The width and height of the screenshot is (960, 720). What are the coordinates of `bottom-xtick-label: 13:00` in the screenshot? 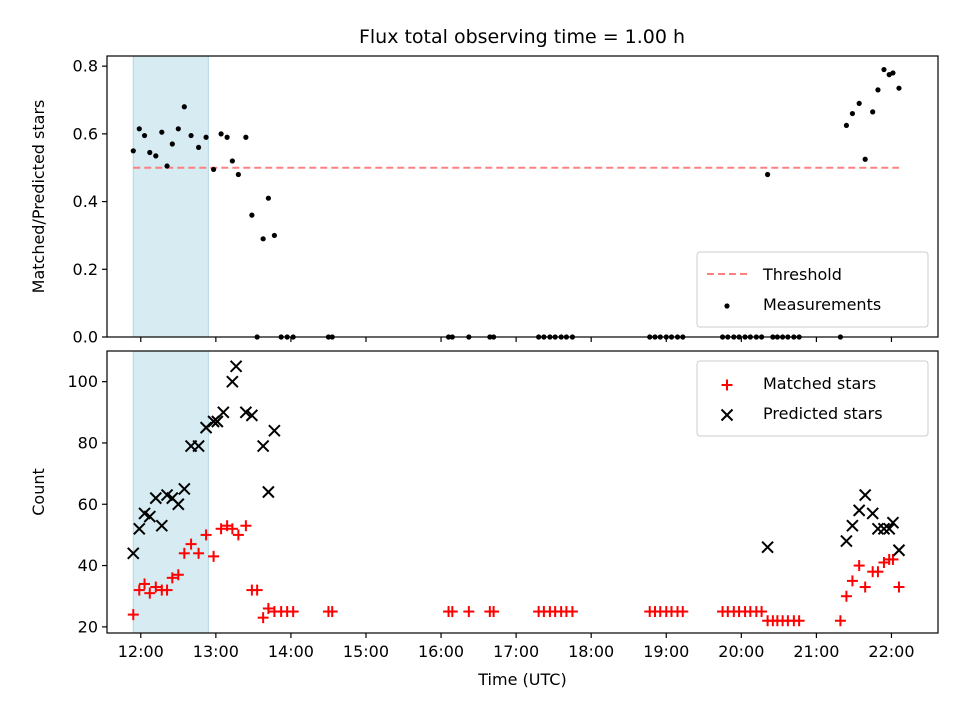 It's located at (216, 651).